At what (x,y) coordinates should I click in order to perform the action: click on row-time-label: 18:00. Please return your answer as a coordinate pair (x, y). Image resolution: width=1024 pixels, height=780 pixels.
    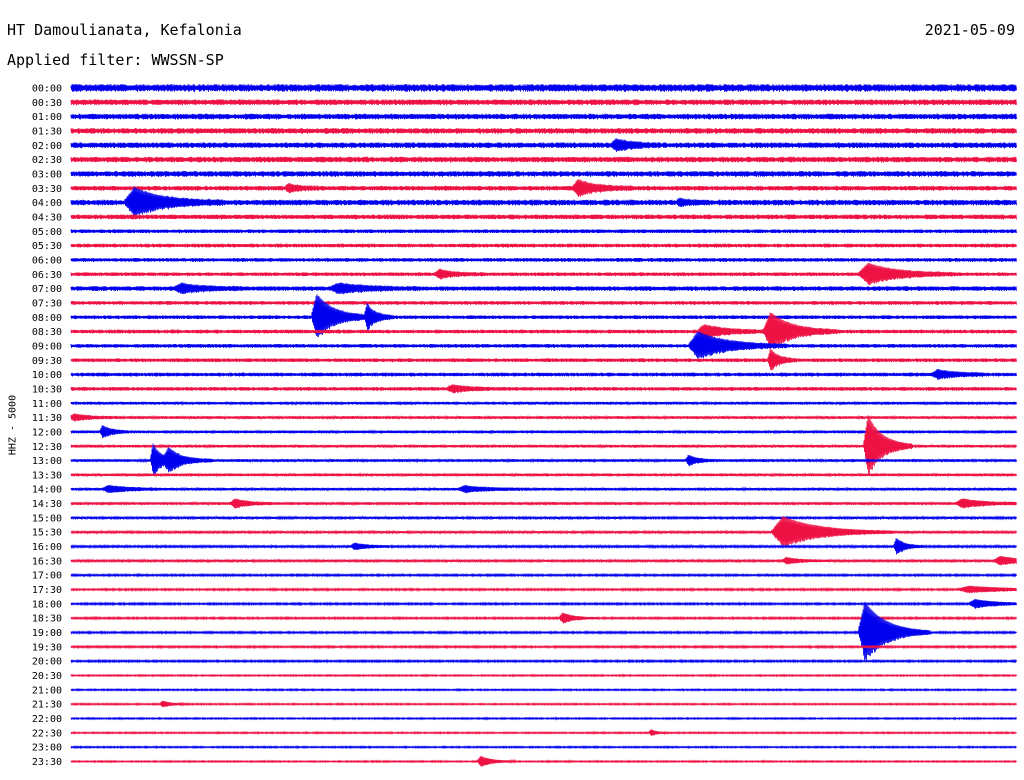
    Looking at the image, I should click on (47, 604).